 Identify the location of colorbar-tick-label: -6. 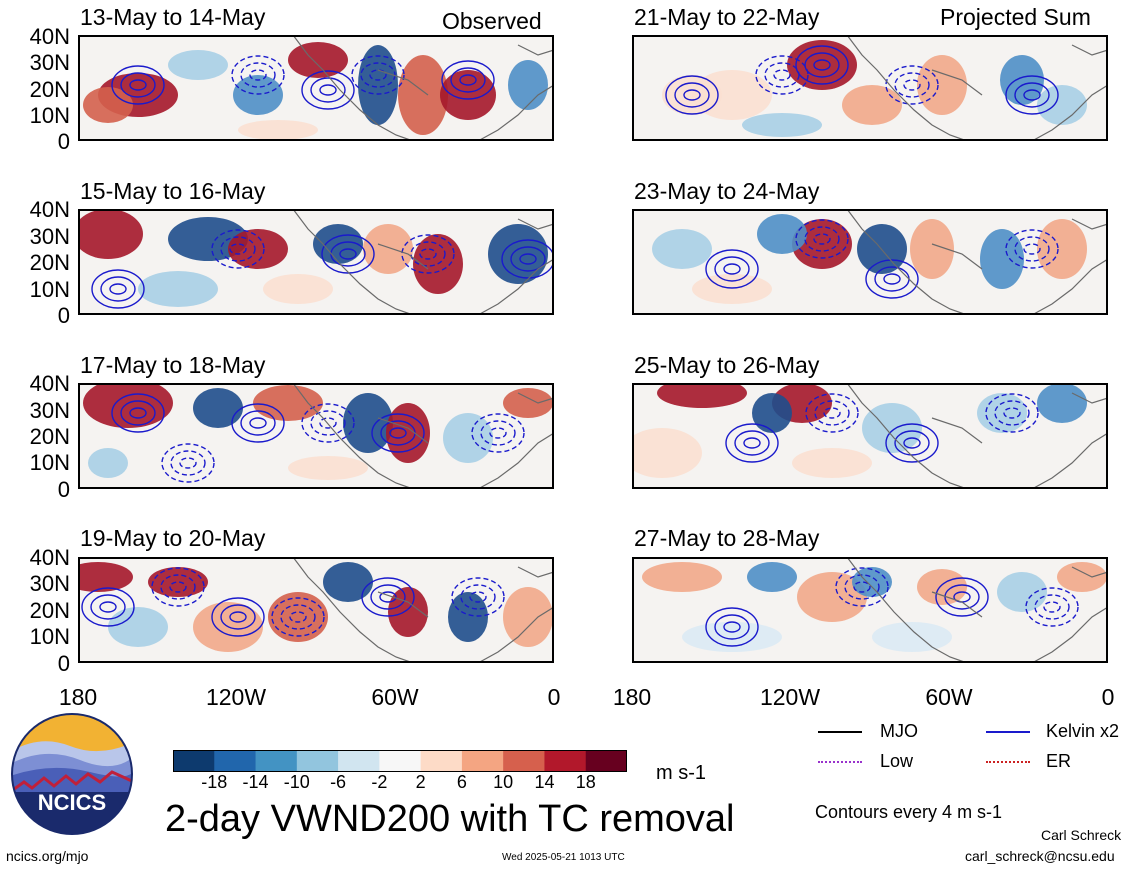
(338, 782).